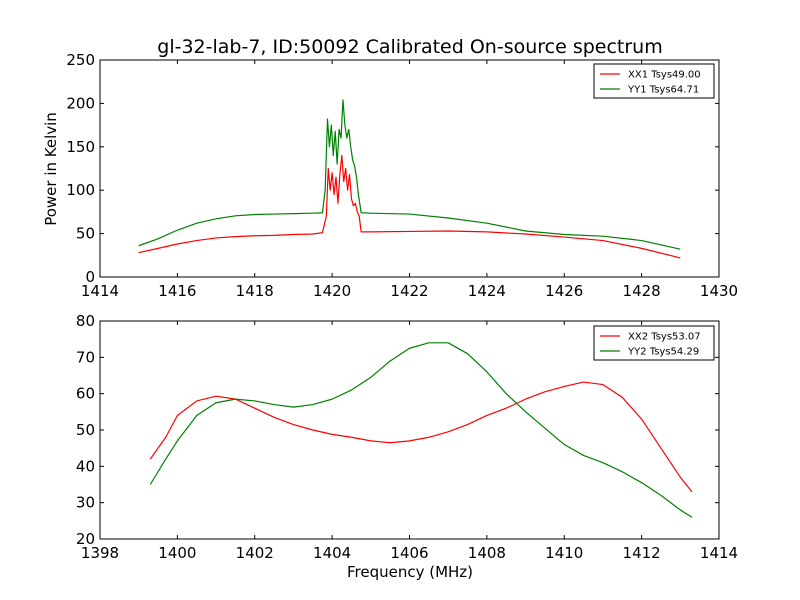 The height and width of the screenshot is (600, 800). What do you see at coordinates (409, 291) in the screenshot?
I see `x-tick-label: 1422` at bounding box center [409, 291].